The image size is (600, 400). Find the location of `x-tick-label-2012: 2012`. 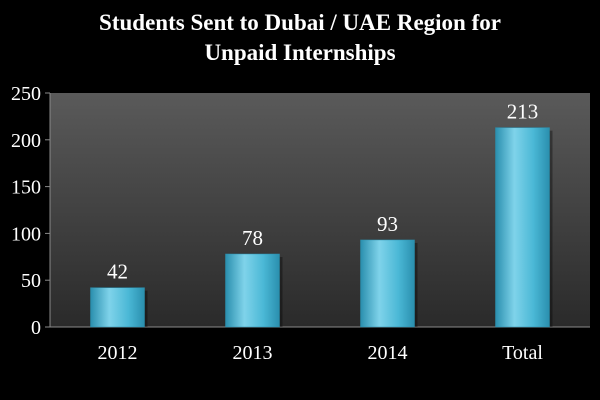

x-tick-label-2012: 2012 is located at coordinates (118, 353).